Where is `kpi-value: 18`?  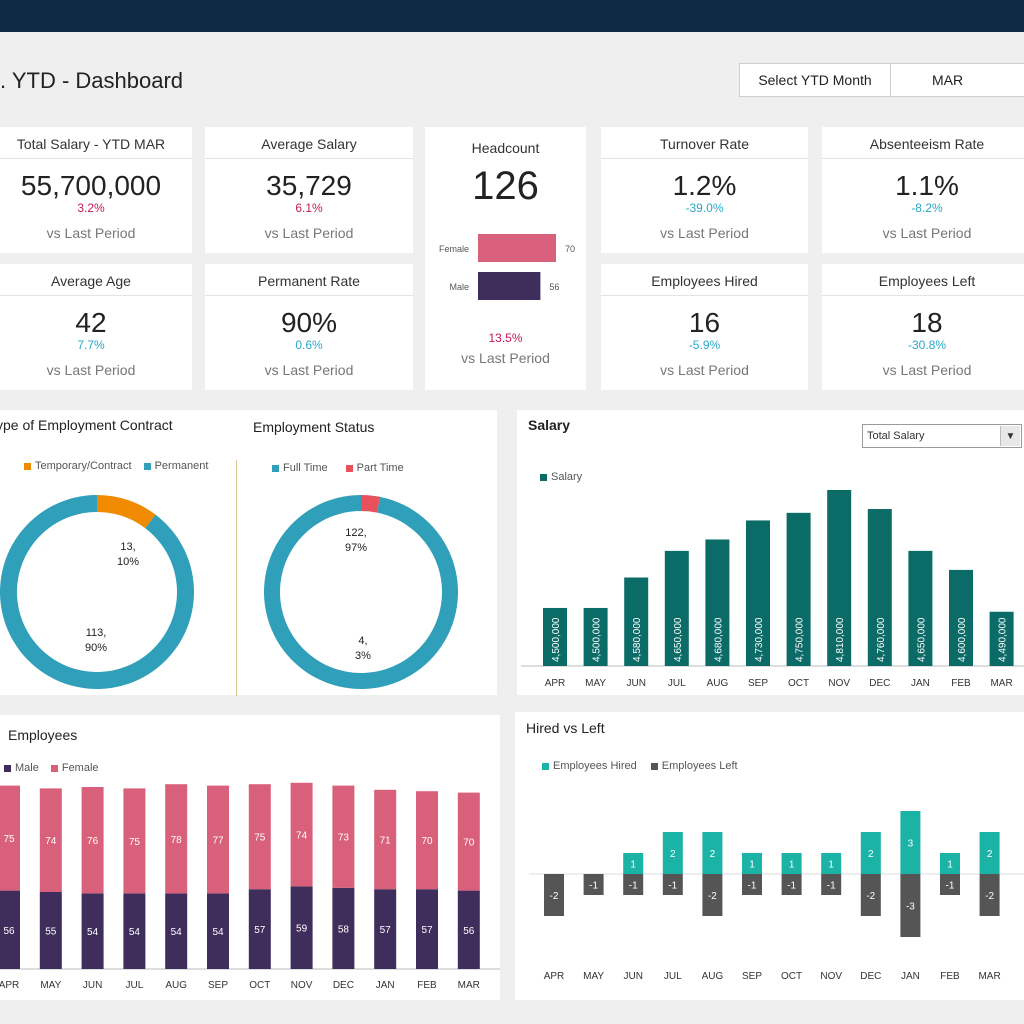 kpi-value: 18 is located at coordinates (927, 322).